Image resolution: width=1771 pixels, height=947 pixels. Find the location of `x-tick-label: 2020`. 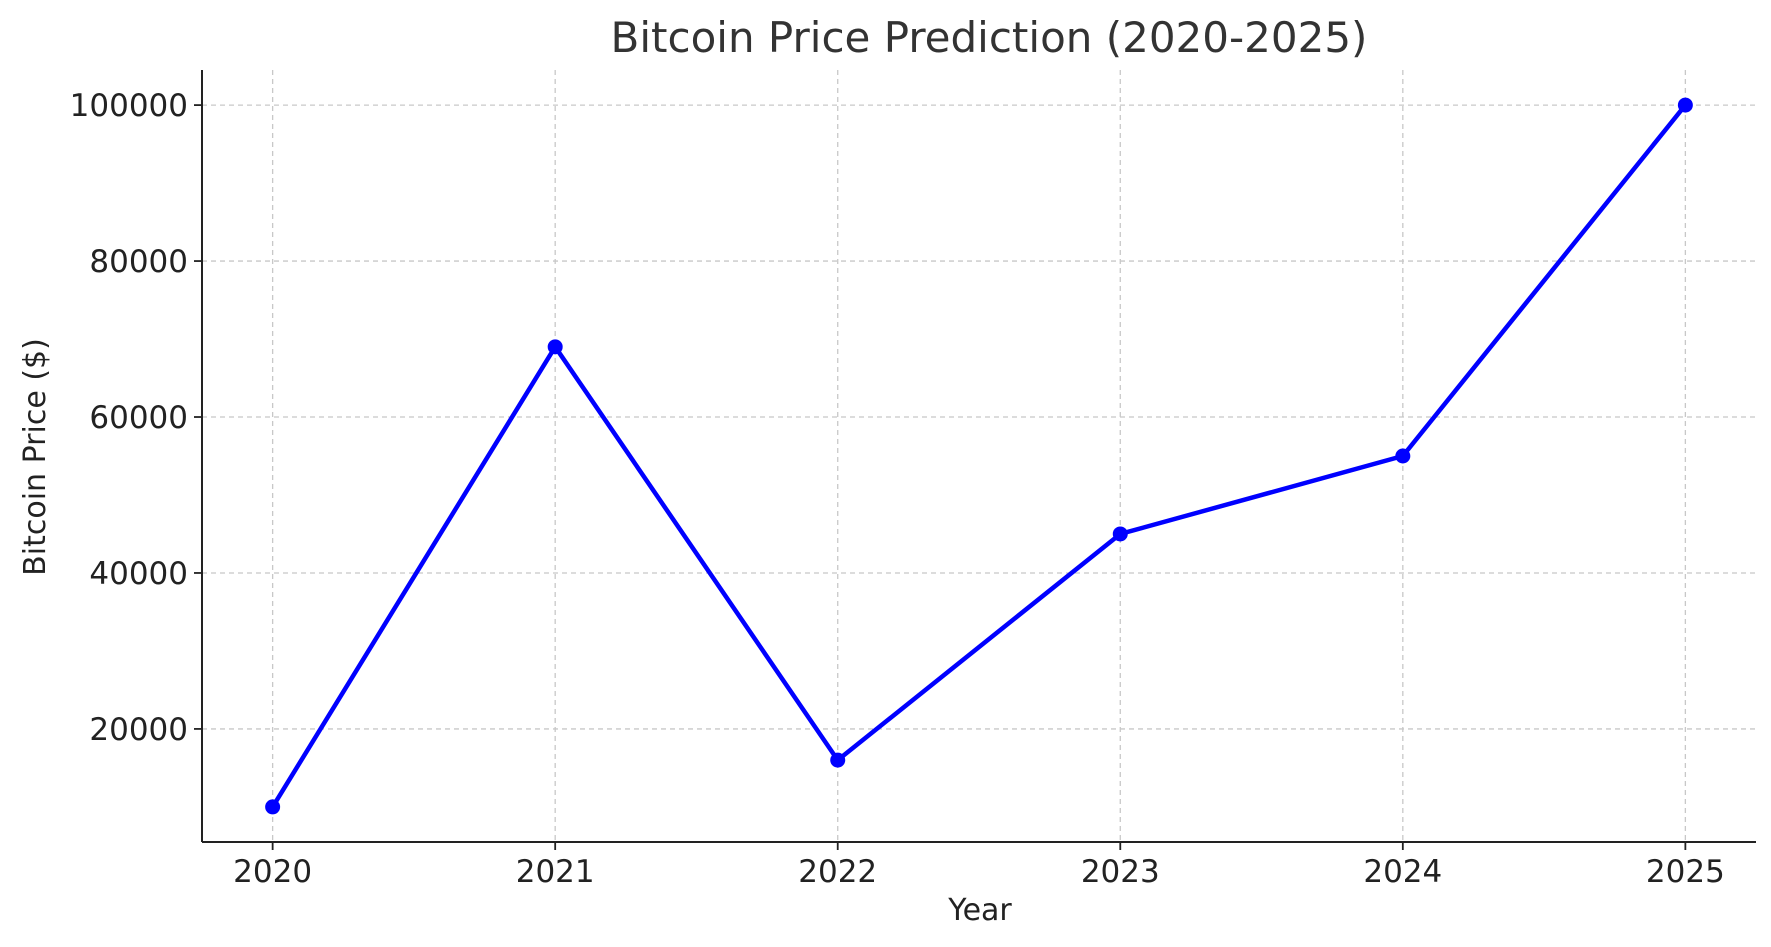

x-tick-label: 2020 is located at coordinates (272, 872).